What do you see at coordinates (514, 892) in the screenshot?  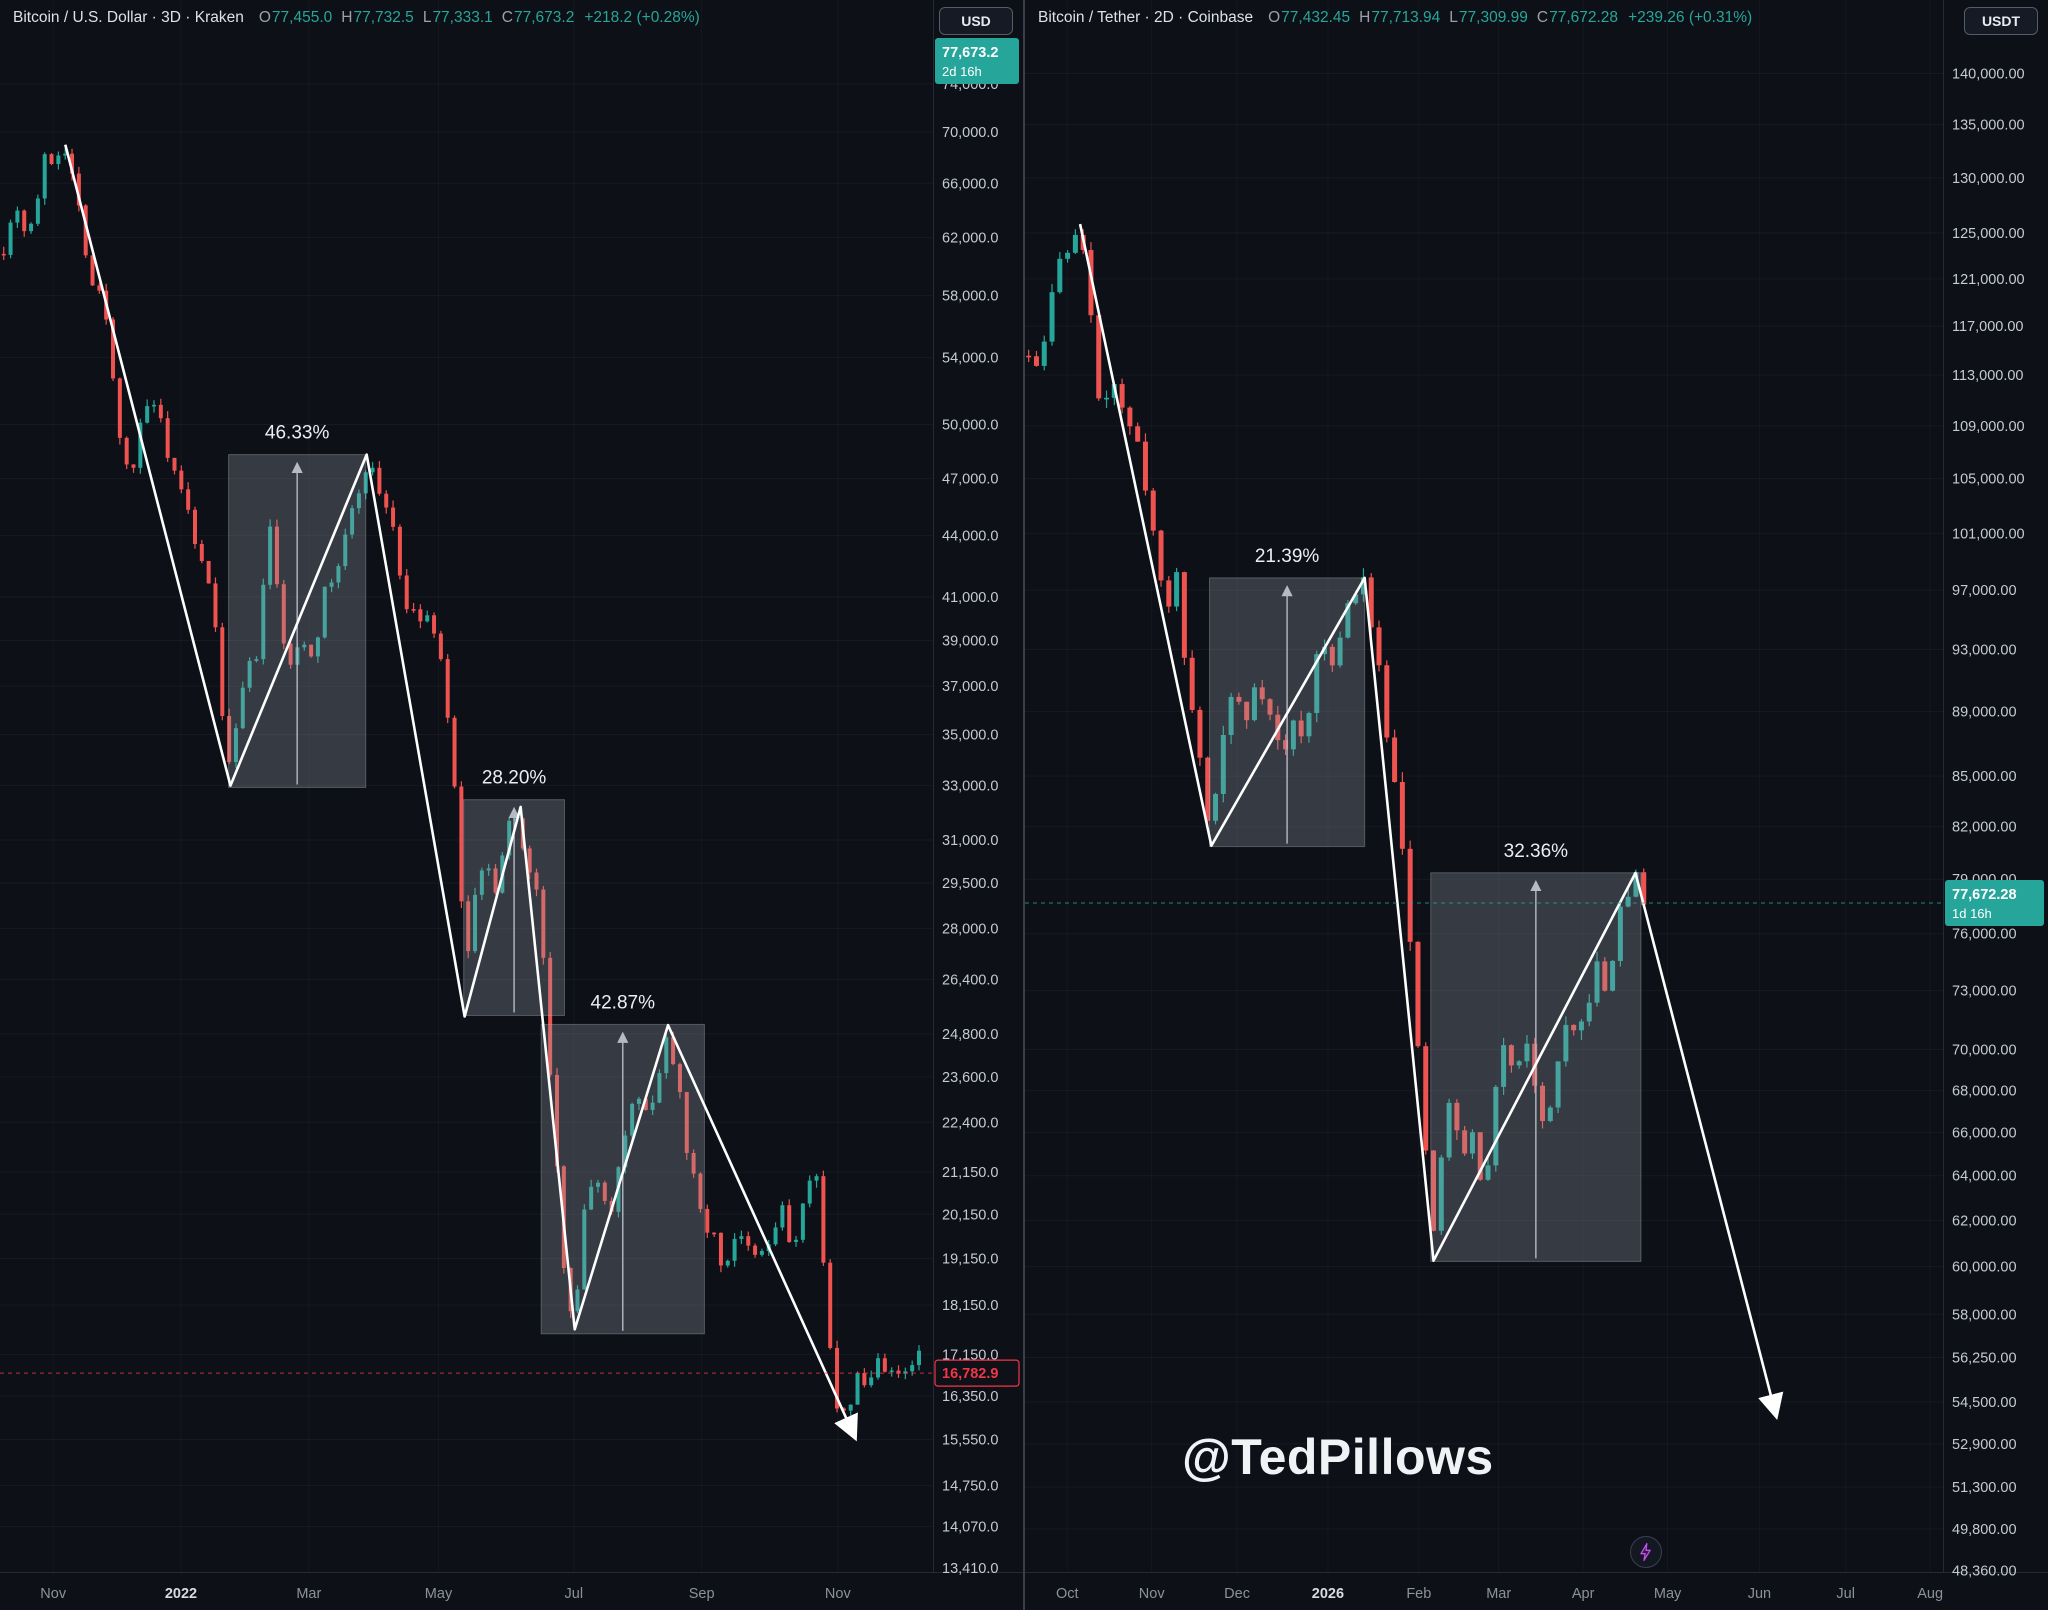 I see `measure-box: 28.20%` at bounding box center [514, 892].